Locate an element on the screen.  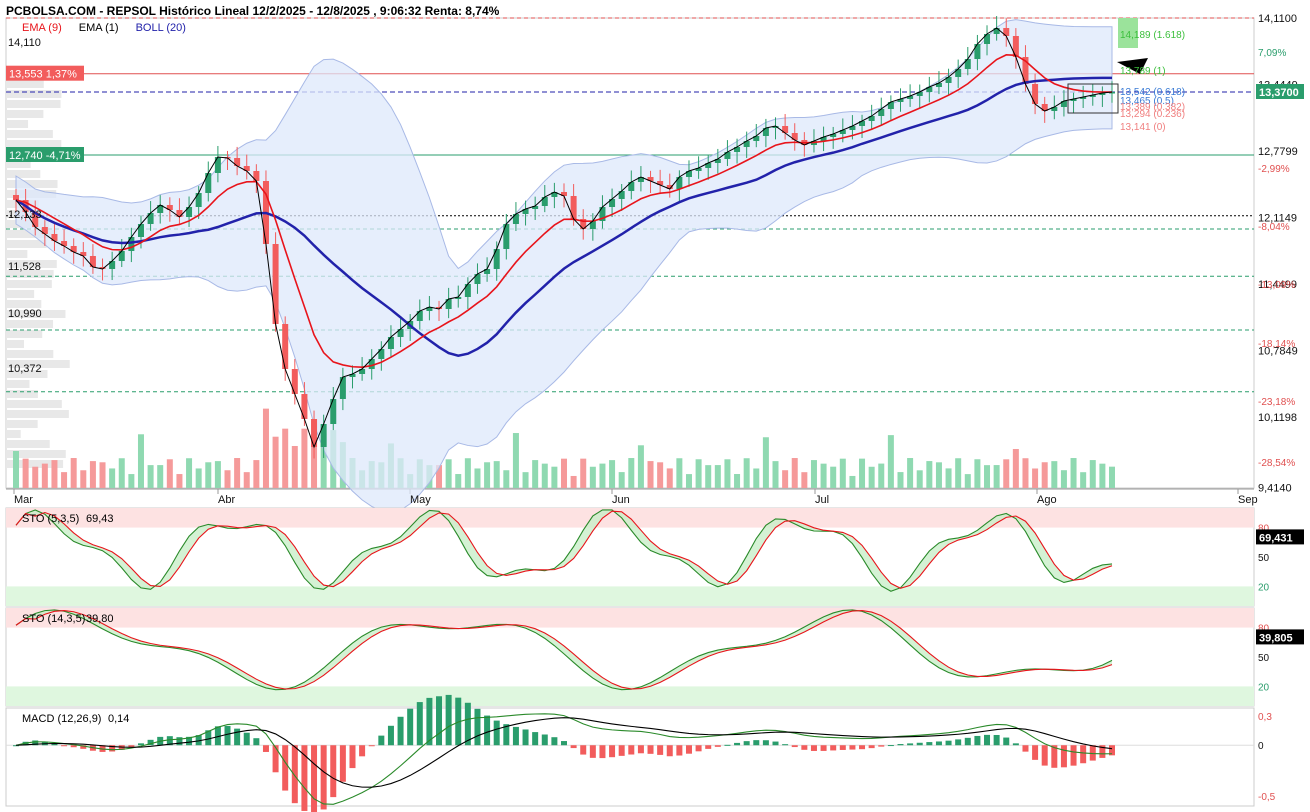
legend-boll: BOLL (20) is located at coordinates (160, 28).